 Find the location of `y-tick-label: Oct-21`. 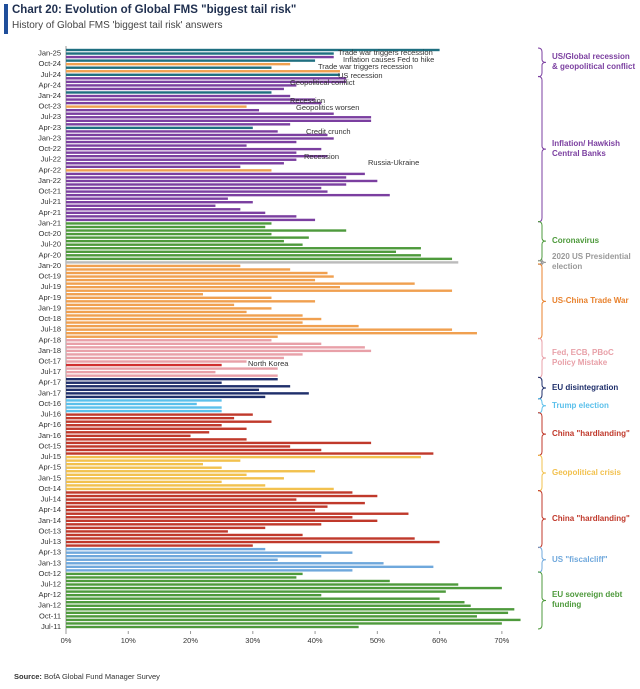

y-tick-label: Oct-21 is located at coordinates (49, 191).